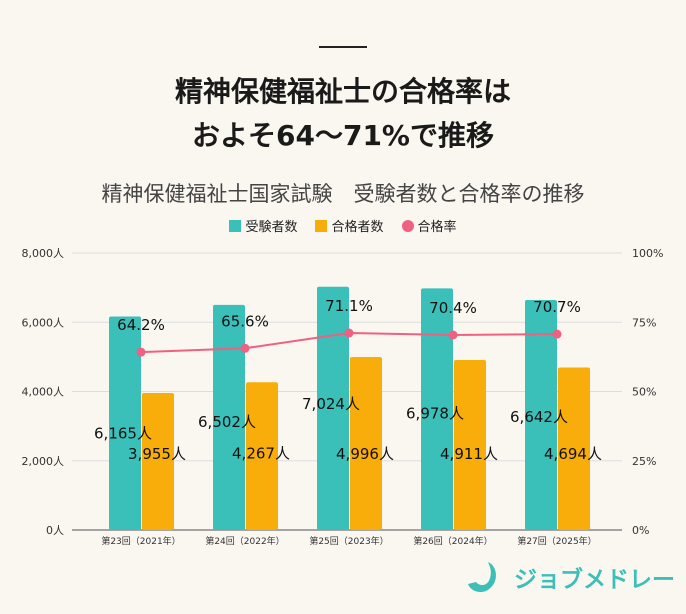  Describe the element at coordinates (435, 413) in the screenshot. I see `data-label-applicants: 6,978人` at that location.